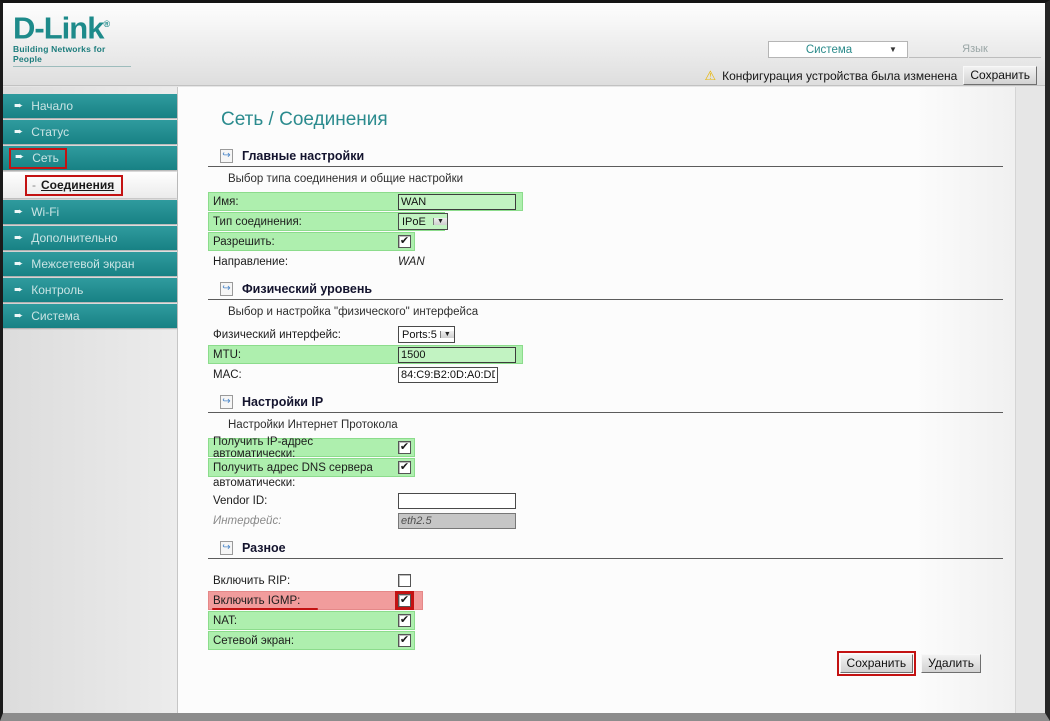  What do you see at coordinates (74, 185) in the screenshot?
I see `annotation-box: - Соединения` at bounding box center [74, 185].